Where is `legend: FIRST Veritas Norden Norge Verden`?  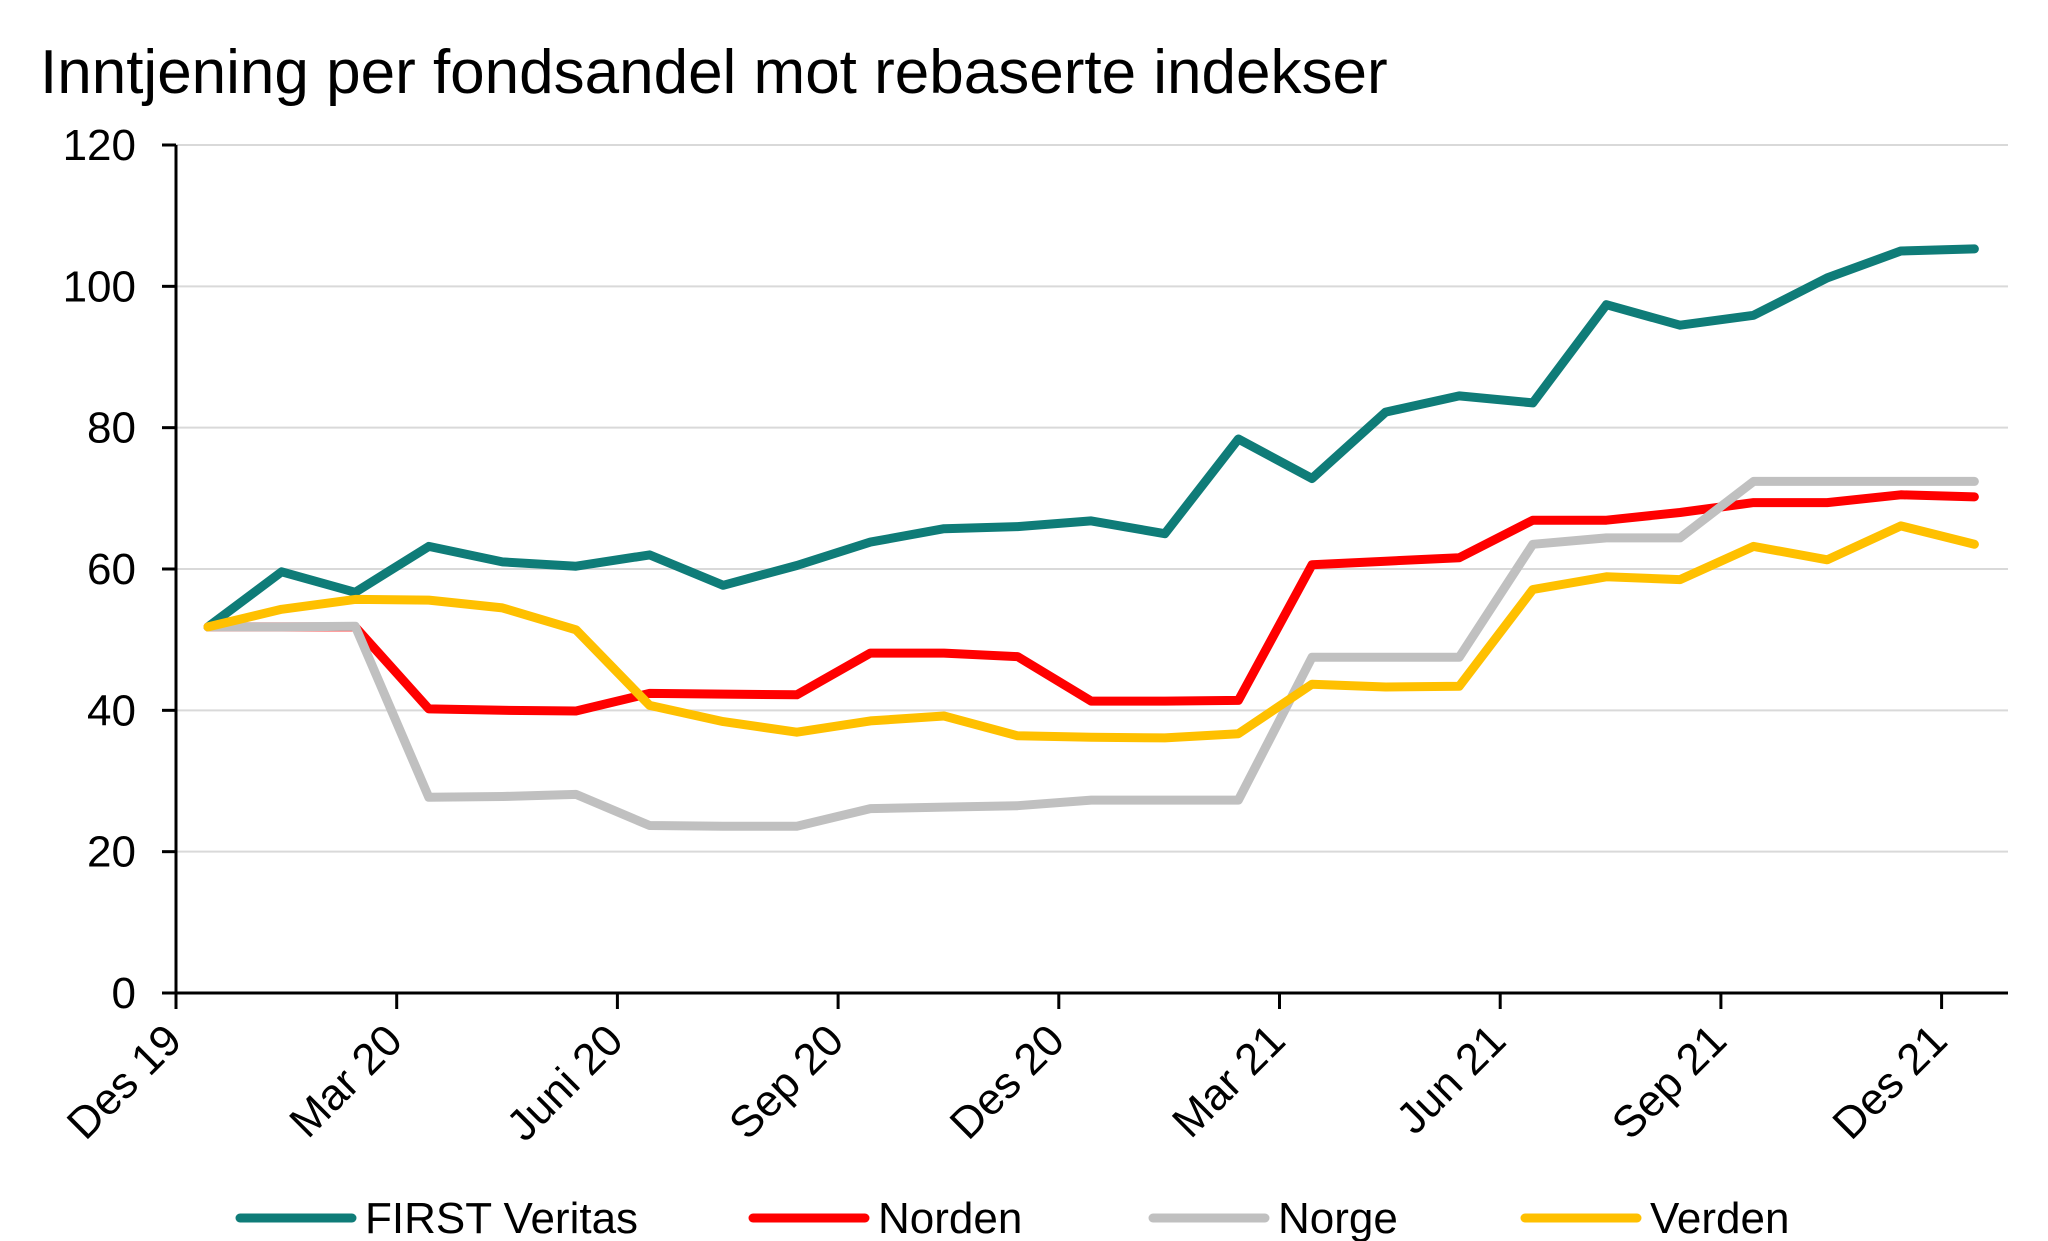
legend: FIRST Veritas Norden Norge Verden is located at coordinates (1012, 1217).